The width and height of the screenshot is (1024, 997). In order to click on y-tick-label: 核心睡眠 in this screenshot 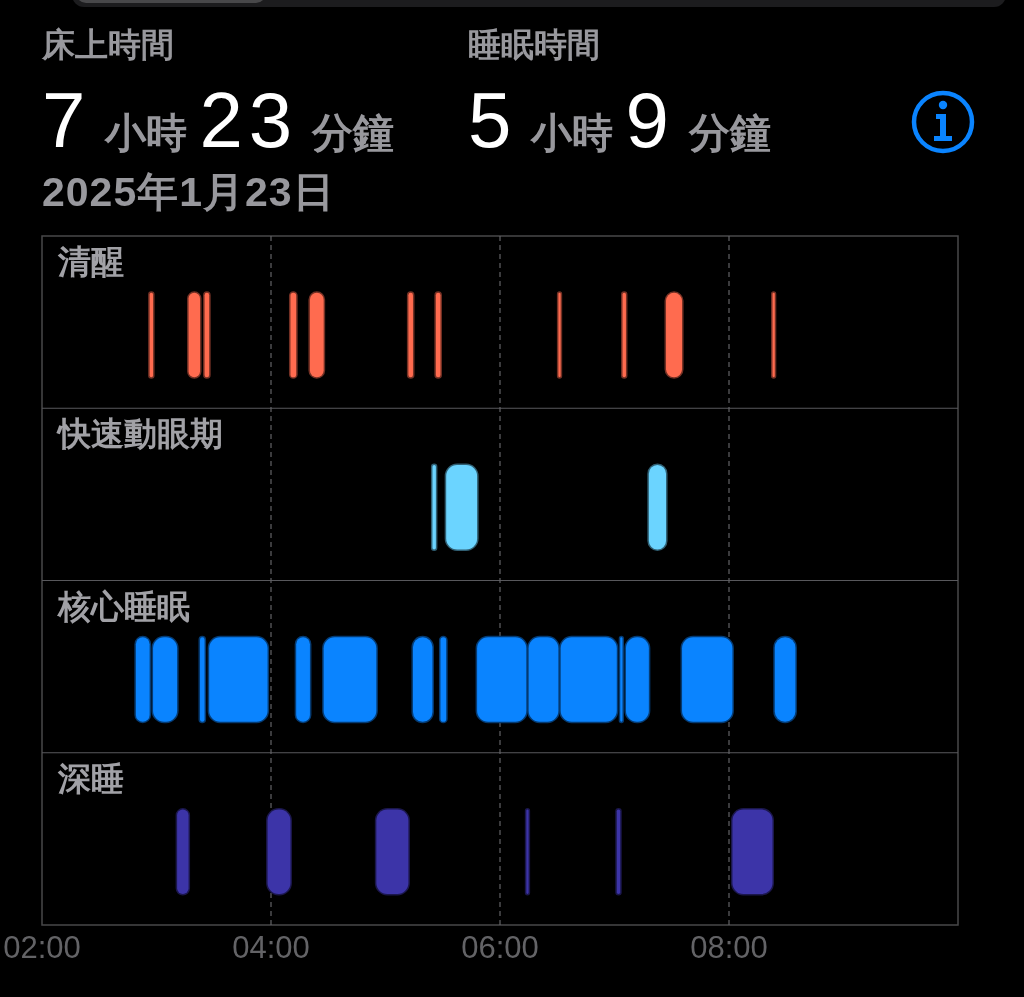, I will do `click(123, 606)`.